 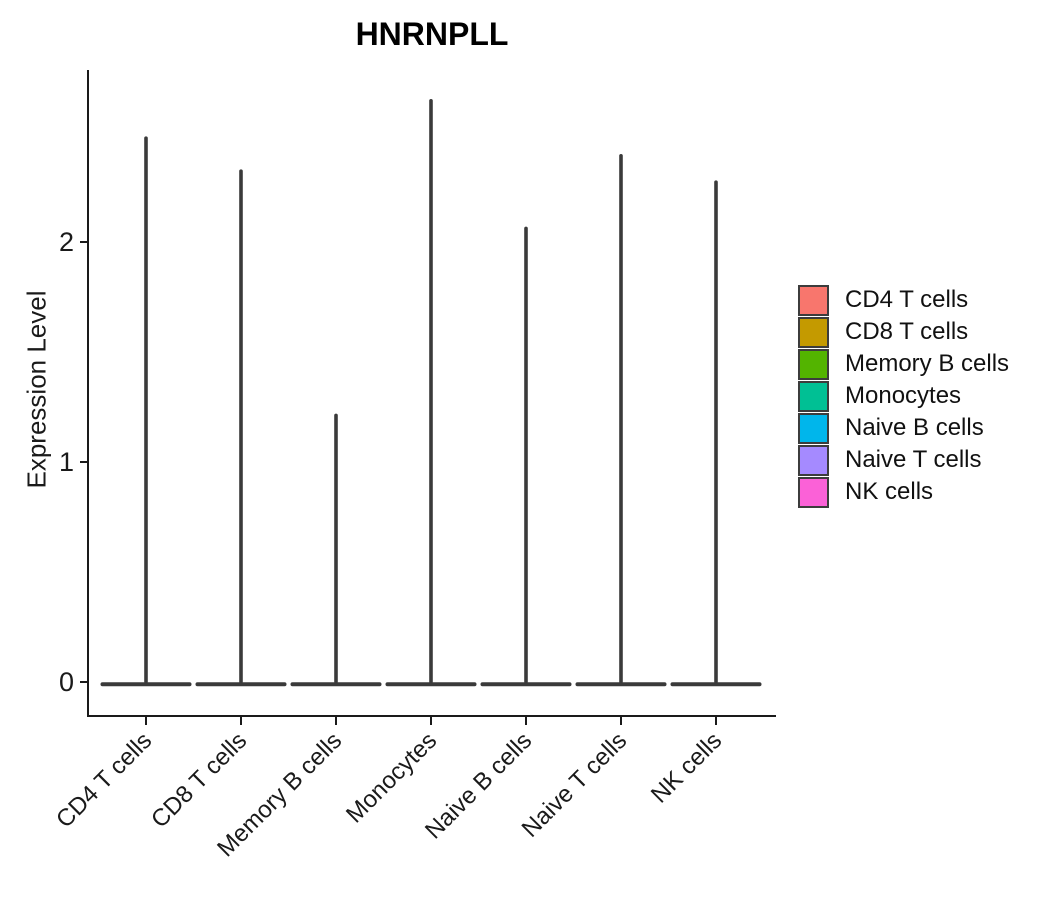 I want to click on violin-memory-b-cells, so click(x=336, y=550).